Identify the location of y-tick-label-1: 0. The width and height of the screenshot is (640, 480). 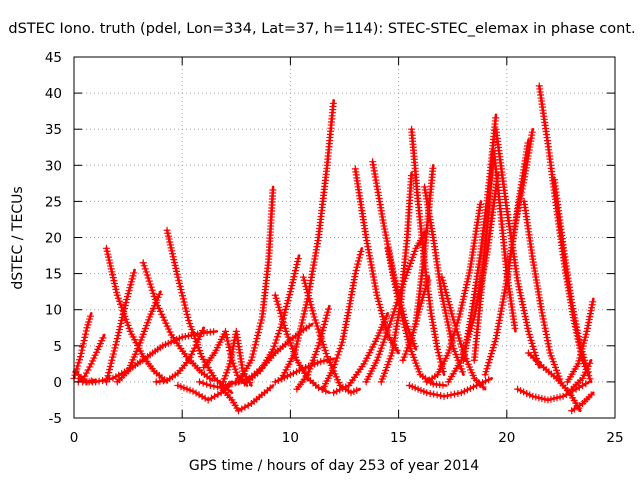
(57, 383).